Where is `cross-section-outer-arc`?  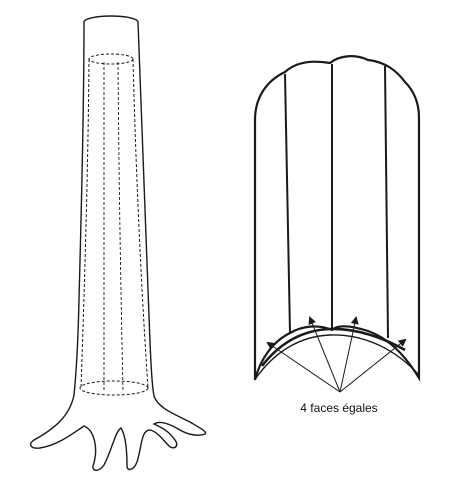
cross-section-outer-arc is located at coordinates (337, 356).